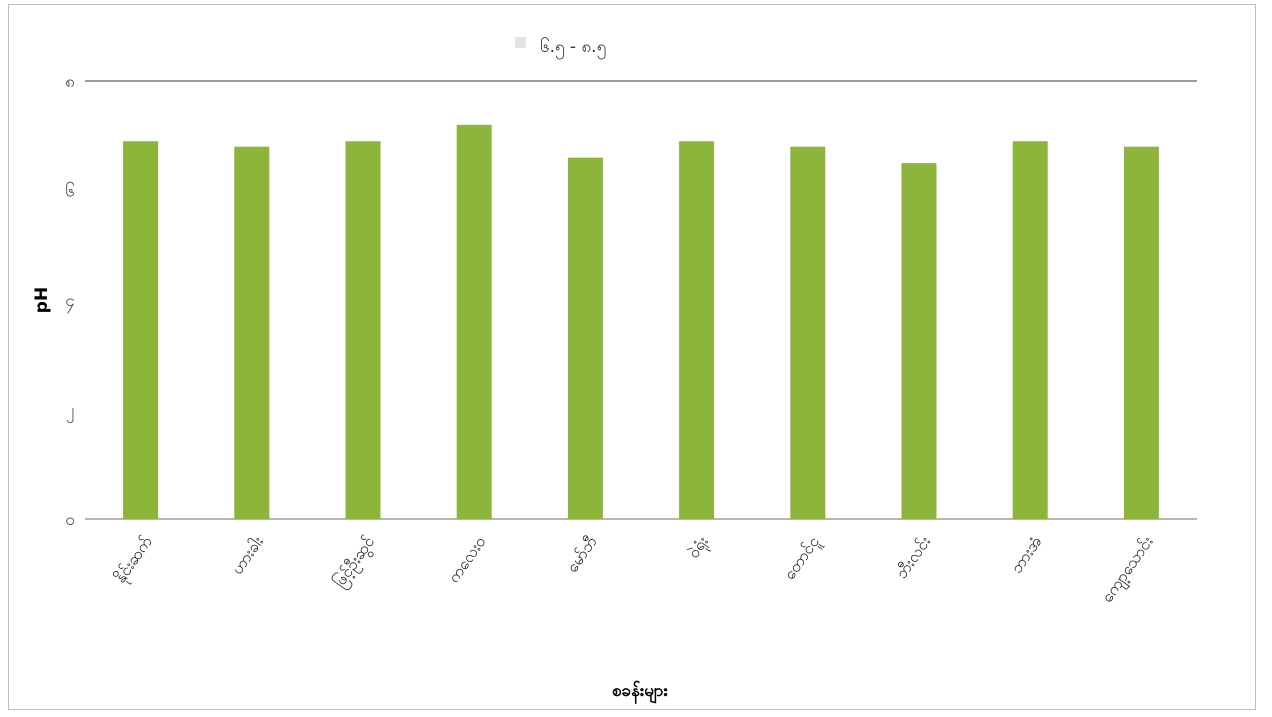 The width and height of the screenshot is (1272, 717). Describe the element at coordinates (520, 42) in the screenshot. I see `legend-marker` at that location.